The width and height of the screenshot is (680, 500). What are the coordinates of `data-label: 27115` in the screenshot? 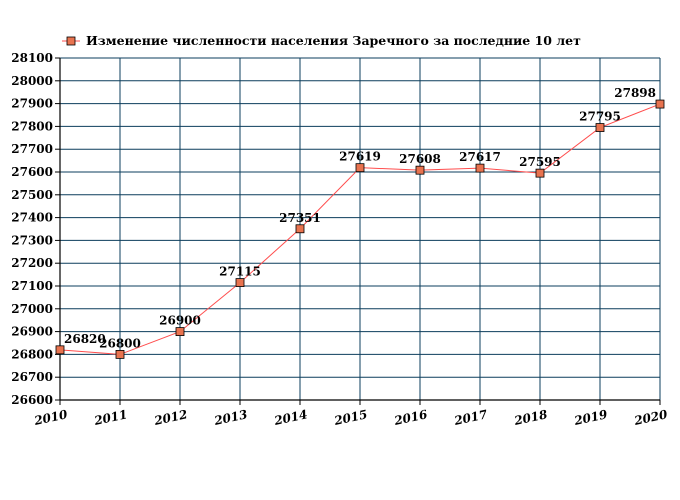 It's located at (240, 272).